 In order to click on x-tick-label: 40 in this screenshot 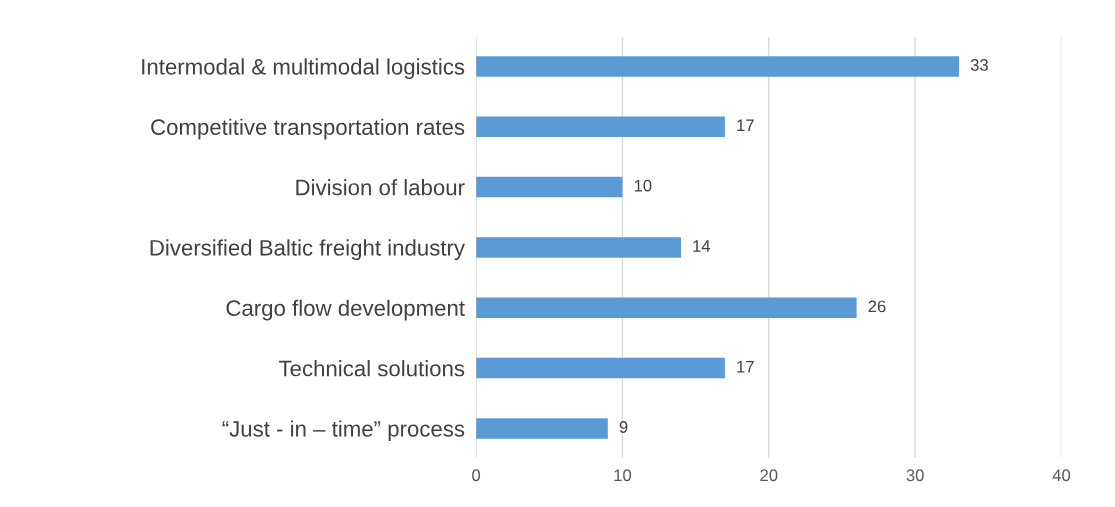, I will do `click(1061, 475)`.